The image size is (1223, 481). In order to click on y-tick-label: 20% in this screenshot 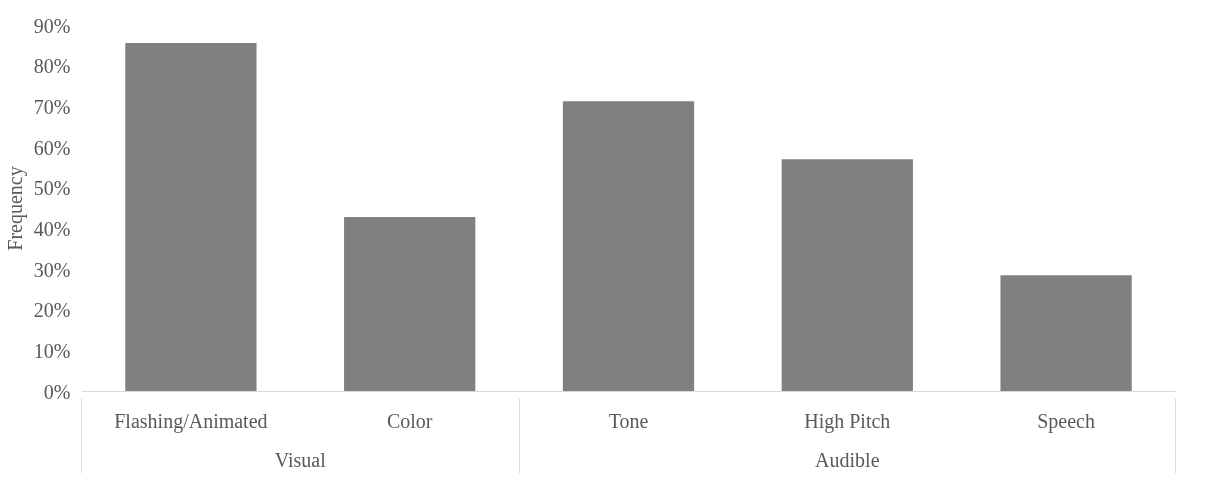, I will do `click(52, 310)`.